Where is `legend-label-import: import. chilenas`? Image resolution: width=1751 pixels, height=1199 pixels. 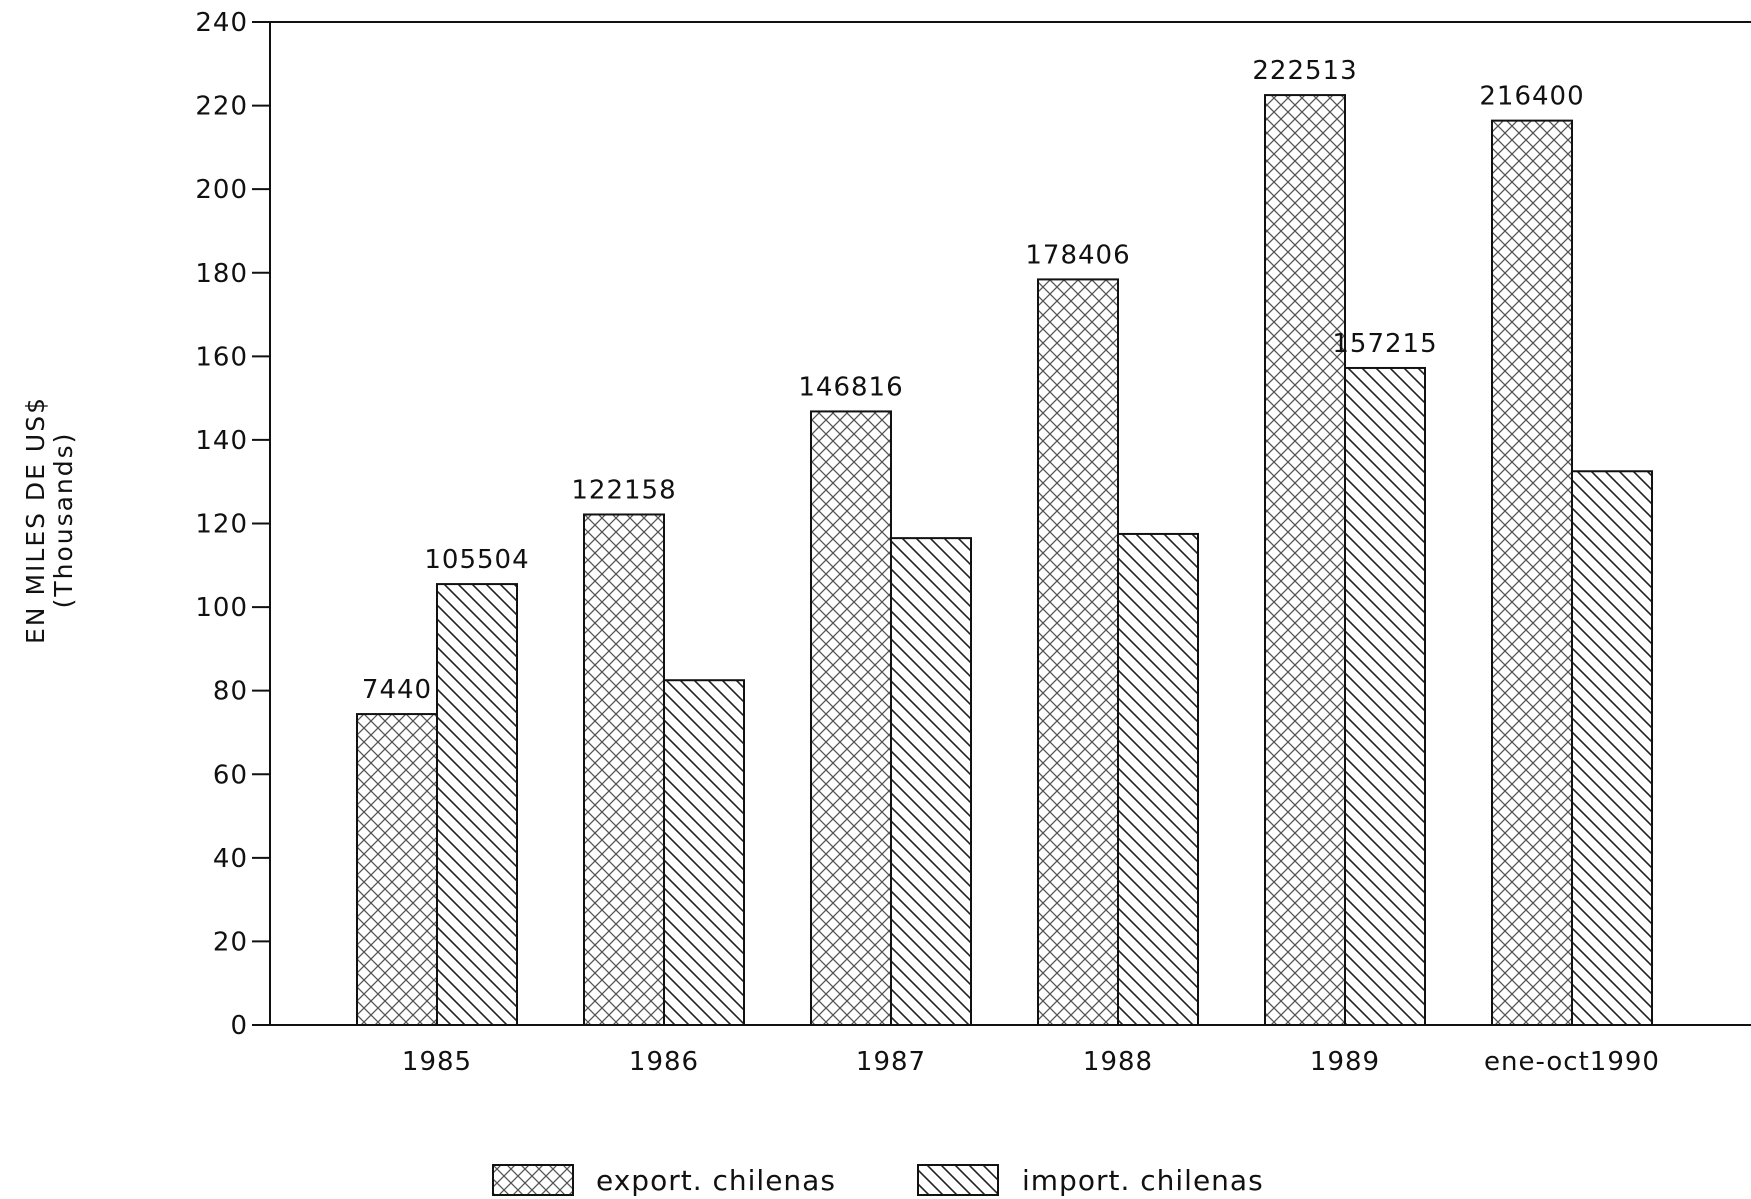 legend-label-import: import. chilenas is located at coordinates (1143, 1180).